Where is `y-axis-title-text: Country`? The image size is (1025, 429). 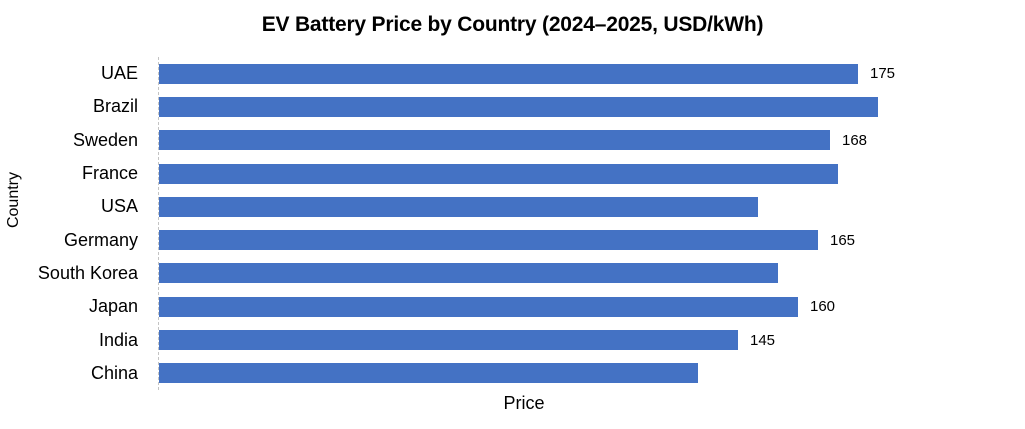
y-axis-title-text: Country is located at coordinates (13, 200).